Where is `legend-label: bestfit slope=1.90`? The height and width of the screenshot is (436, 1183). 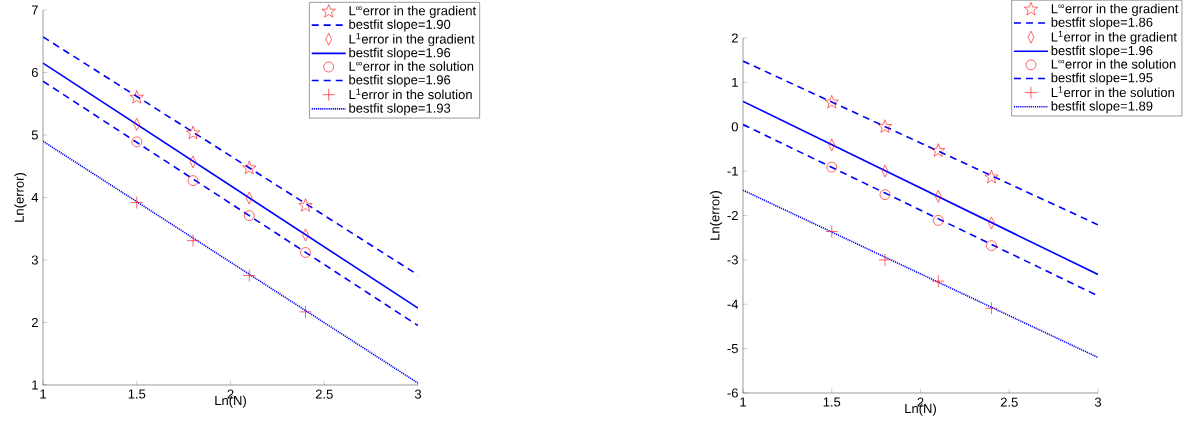 legend-label: bestfit slope=1.90 is located at coordinates (400, 25).